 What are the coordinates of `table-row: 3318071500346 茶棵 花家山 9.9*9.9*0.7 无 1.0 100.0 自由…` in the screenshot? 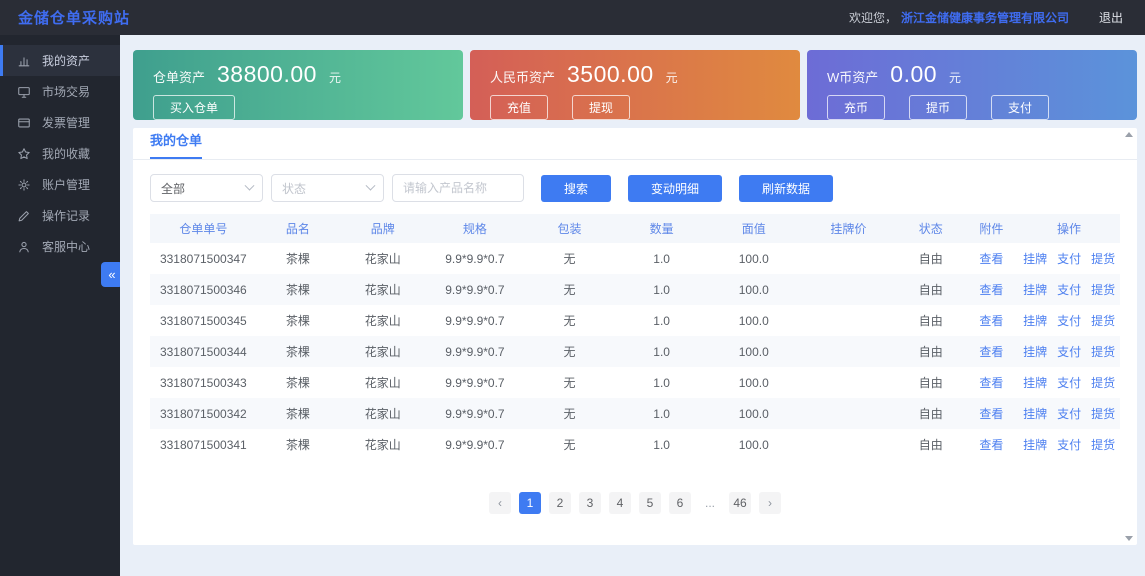 It's located at (635, 289).